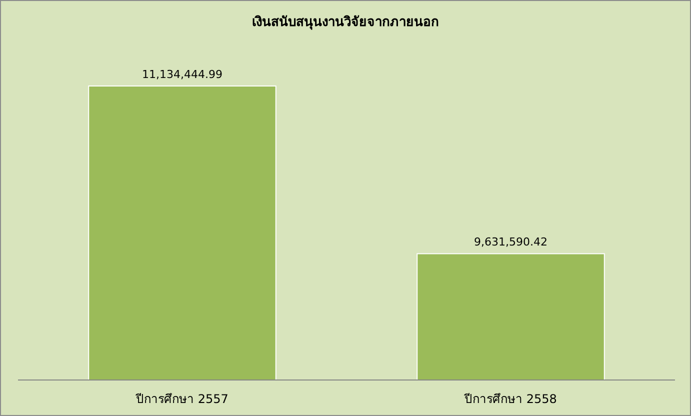  I want to click on chart-title: เงินสนับสนุนงานวิจัยจากภายนอก, so click(345, 22).